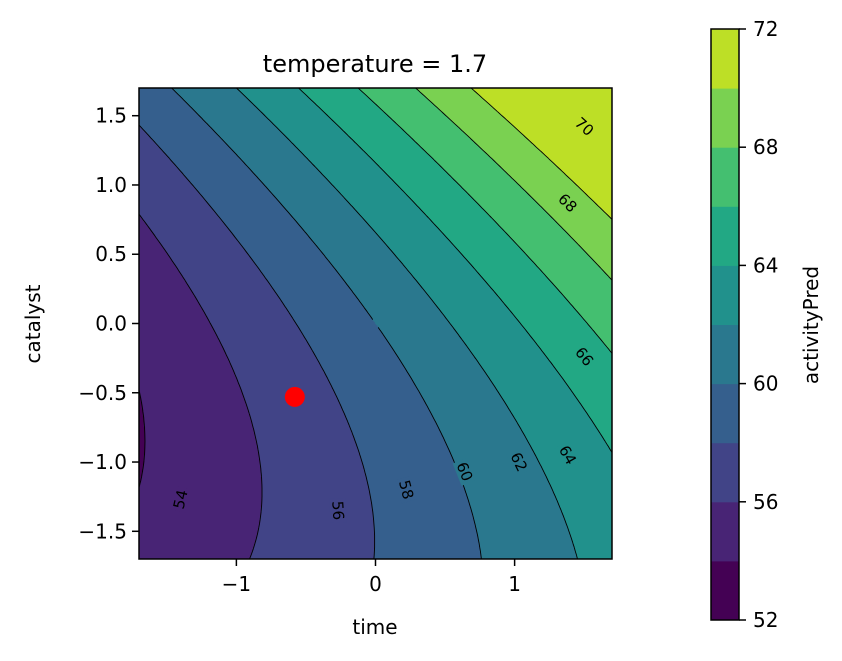 This screenshot has width=842, height=661. What do you see at coordinates (765, 620) in the screenshot?
I see `colorbar-tick-label: 52` at bounding box center [765, 620].